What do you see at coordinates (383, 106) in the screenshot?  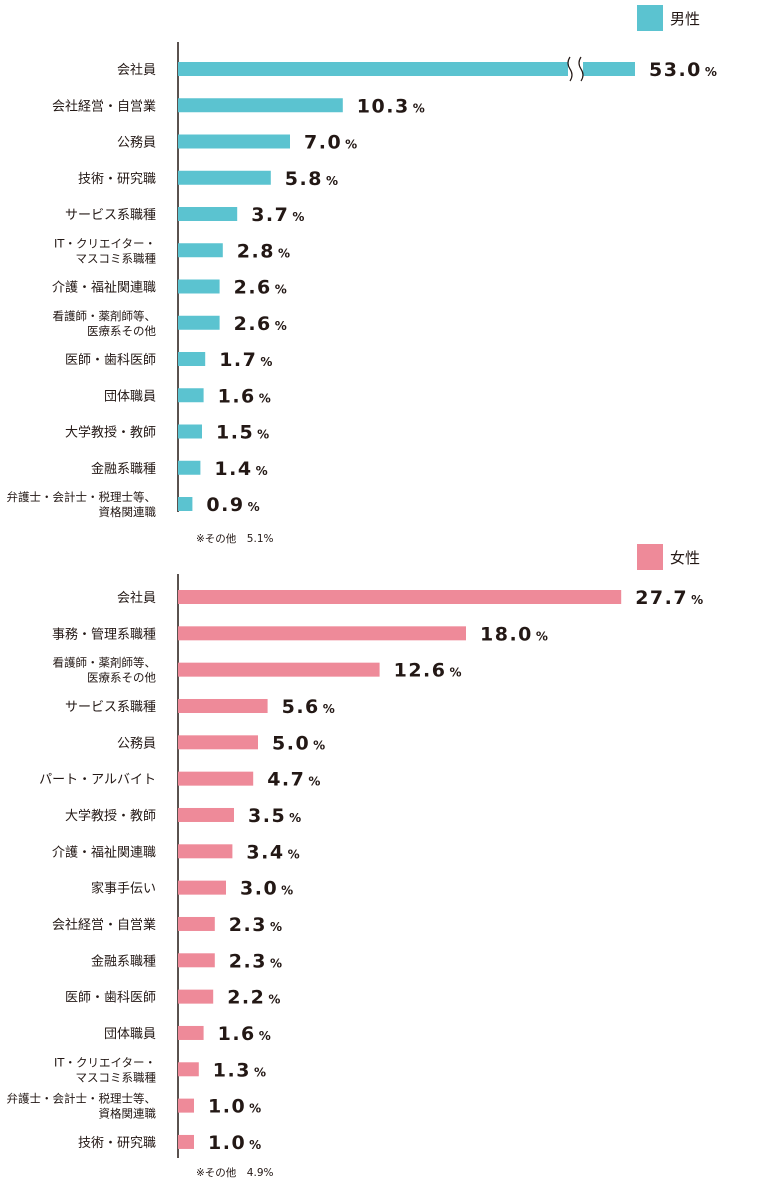 I see `data-label: 10.3` at bounding box center [383, 106].